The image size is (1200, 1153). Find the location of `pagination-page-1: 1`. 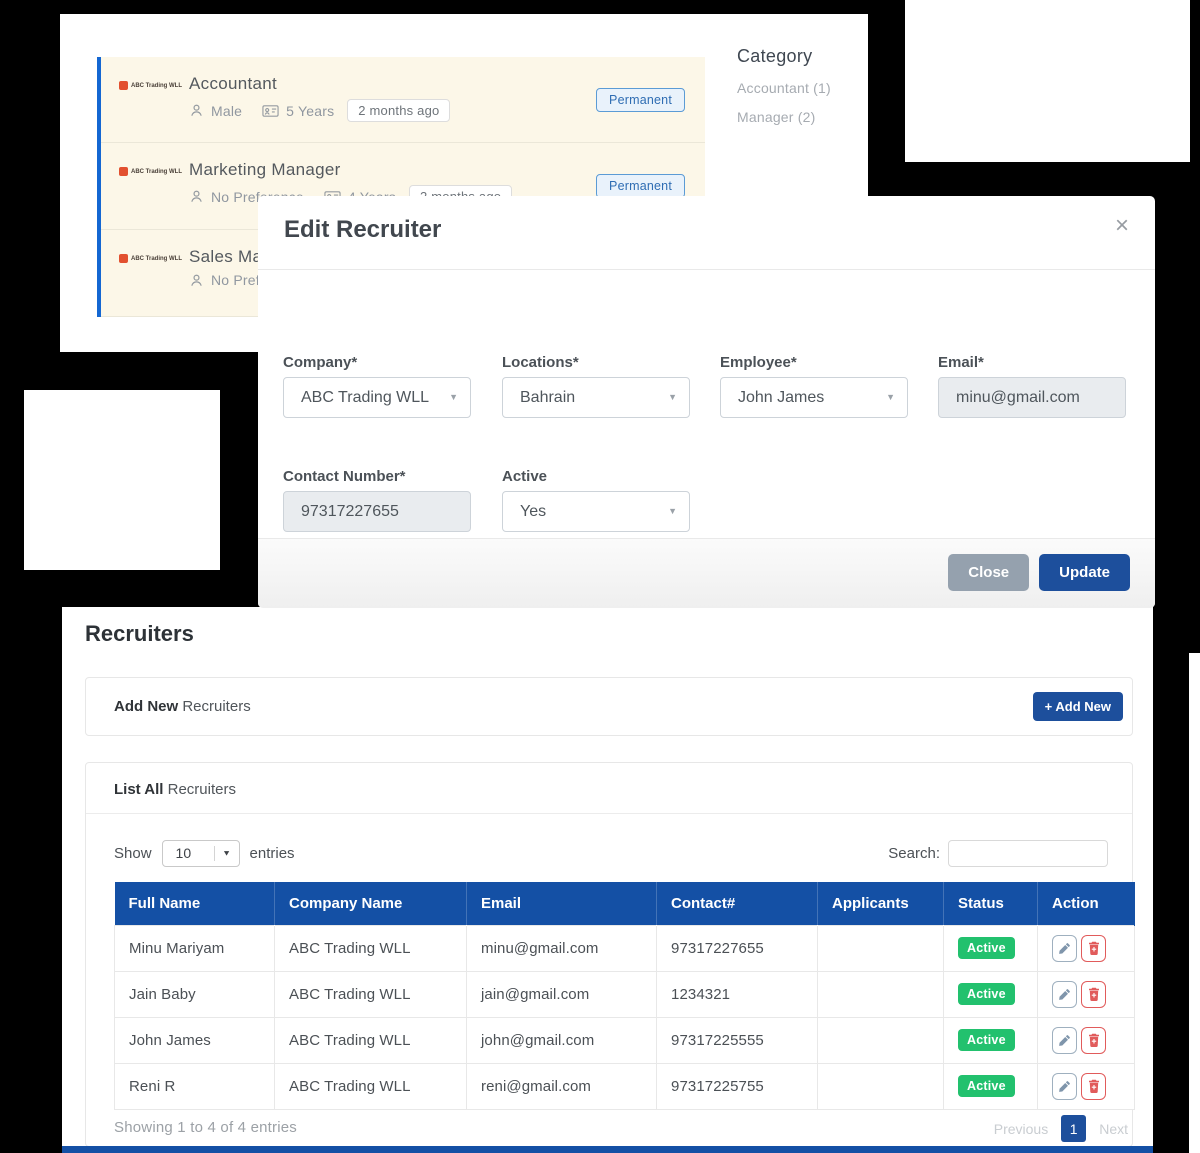

pagination-page-1: 1 is located at coordinates (1074, 1128).